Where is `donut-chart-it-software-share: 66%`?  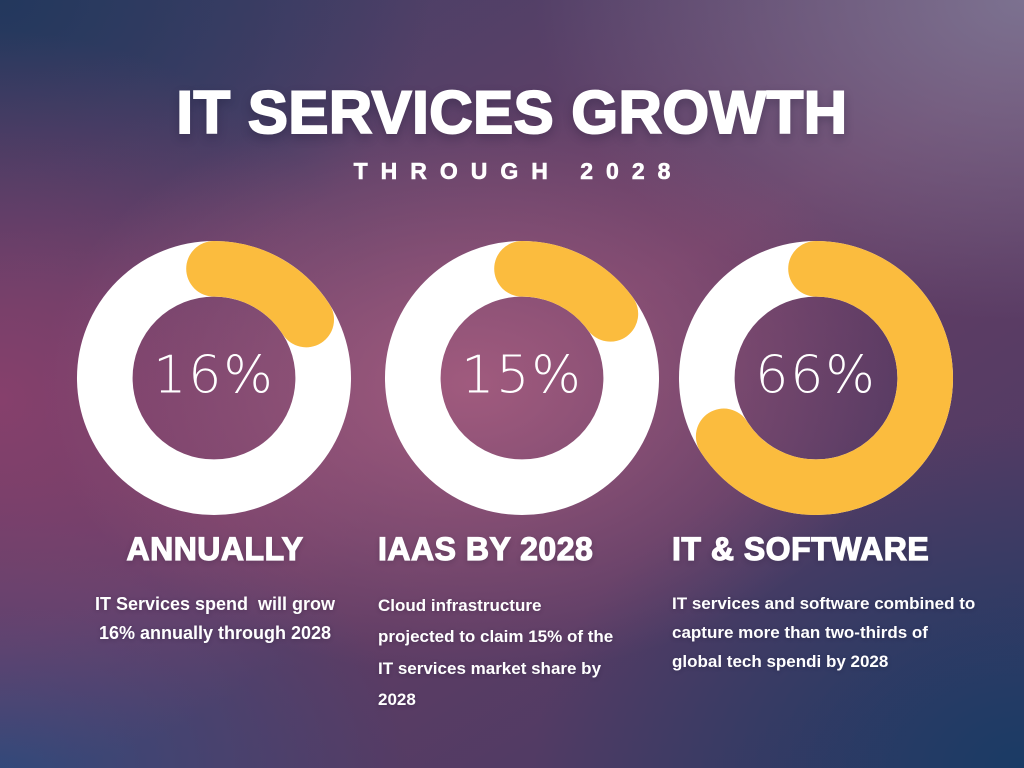
donut-chart-it-software-share: 66% is located at coordinates (816, 378).